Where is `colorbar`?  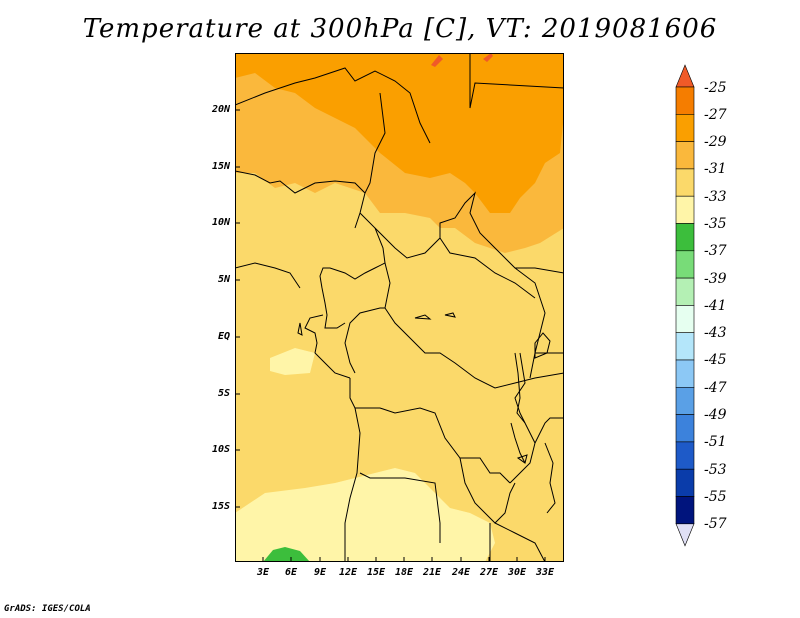 colorbar is located at coordinates (685, 305).